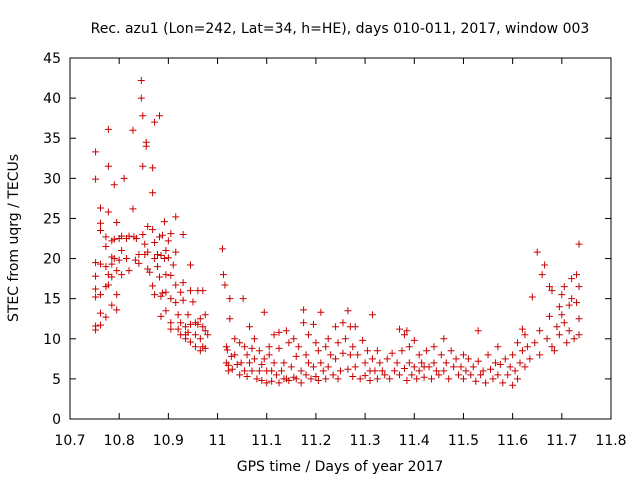 This screenshot has width=640, height=480. What do you see at coordinates (56, 380) in the screenshot?
I see `y-tick-label: 5` at bounding box center [56, 380].